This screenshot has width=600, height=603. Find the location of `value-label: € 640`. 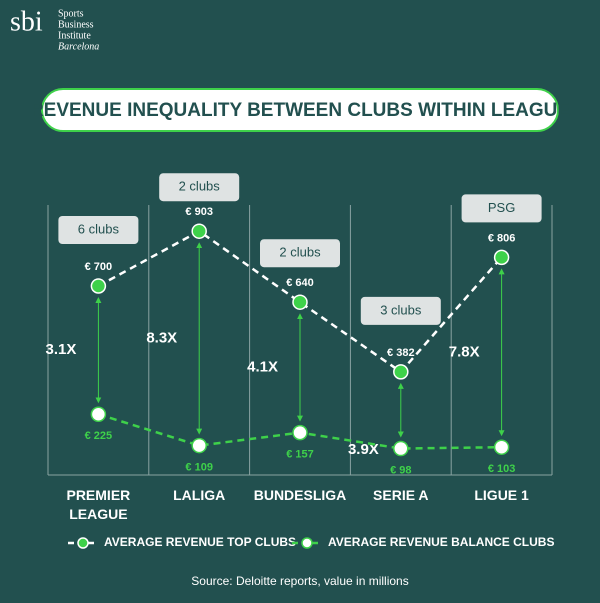

value-label: € 640 is located at coordinates (300, 283).